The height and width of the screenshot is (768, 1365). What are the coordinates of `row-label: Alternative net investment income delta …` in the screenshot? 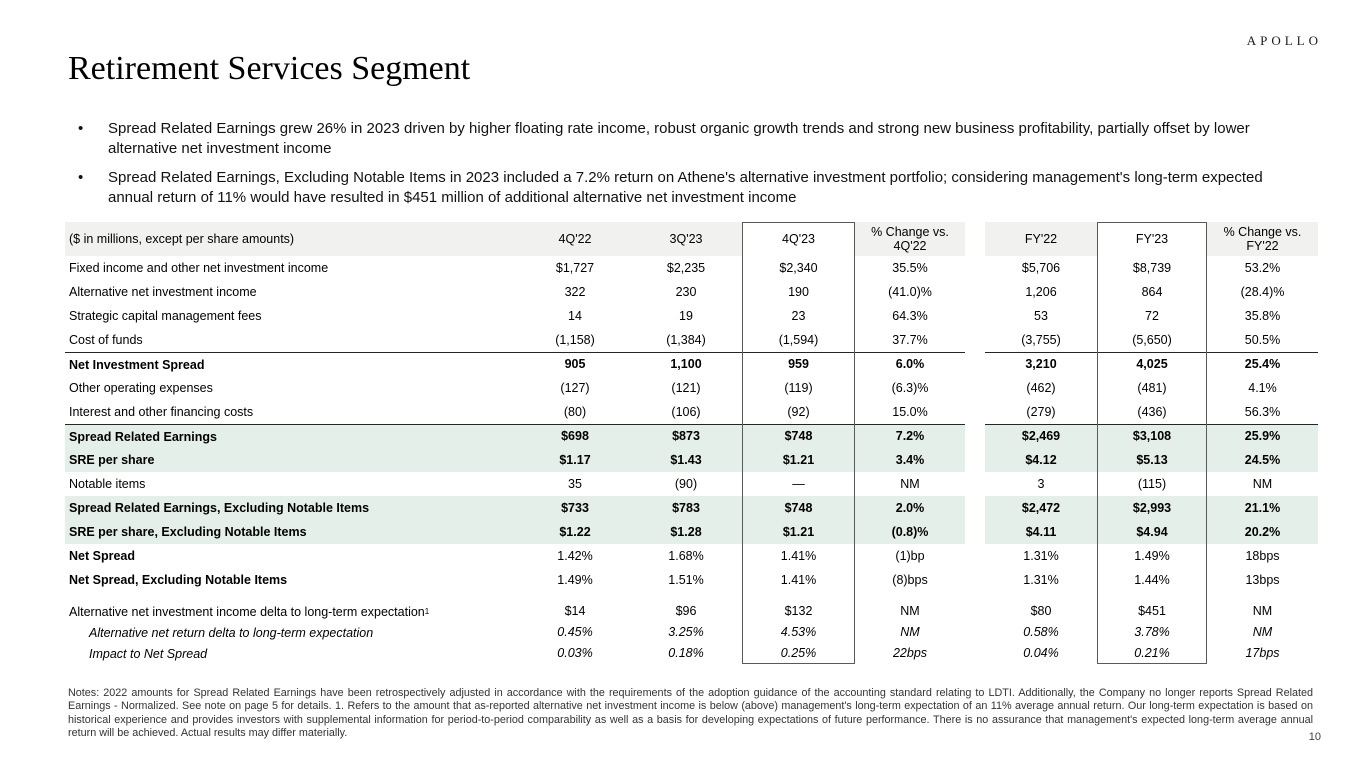 It's located at (249, 611).